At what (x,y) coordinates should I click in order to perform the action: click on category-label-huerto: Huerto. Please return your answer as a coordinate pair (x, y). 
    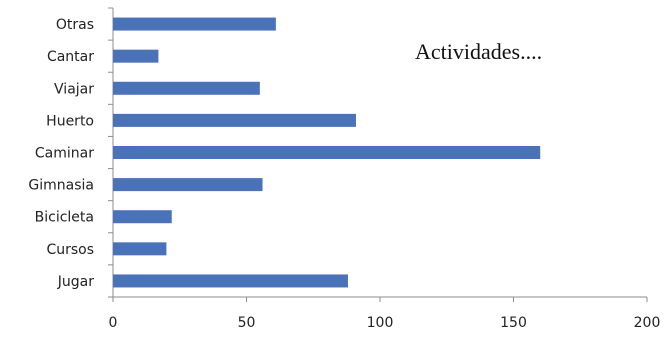
    Looking at the image, I should click on (70, 121).